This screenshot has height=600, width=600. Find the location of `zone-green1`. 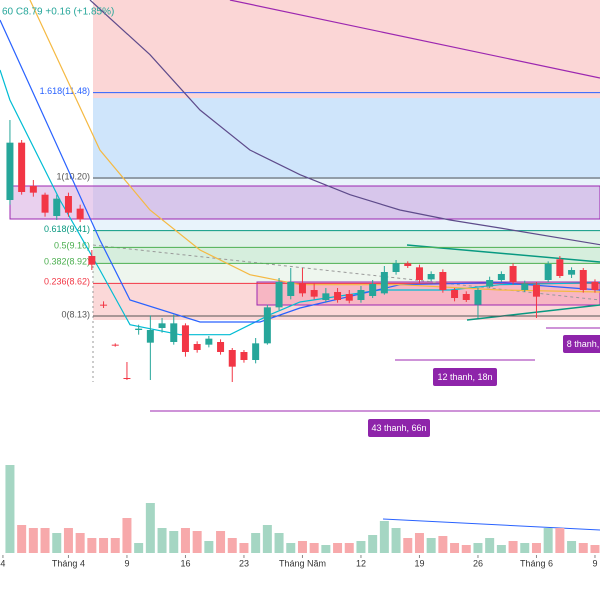

zone-green1 is located at coordinates (346, 239).